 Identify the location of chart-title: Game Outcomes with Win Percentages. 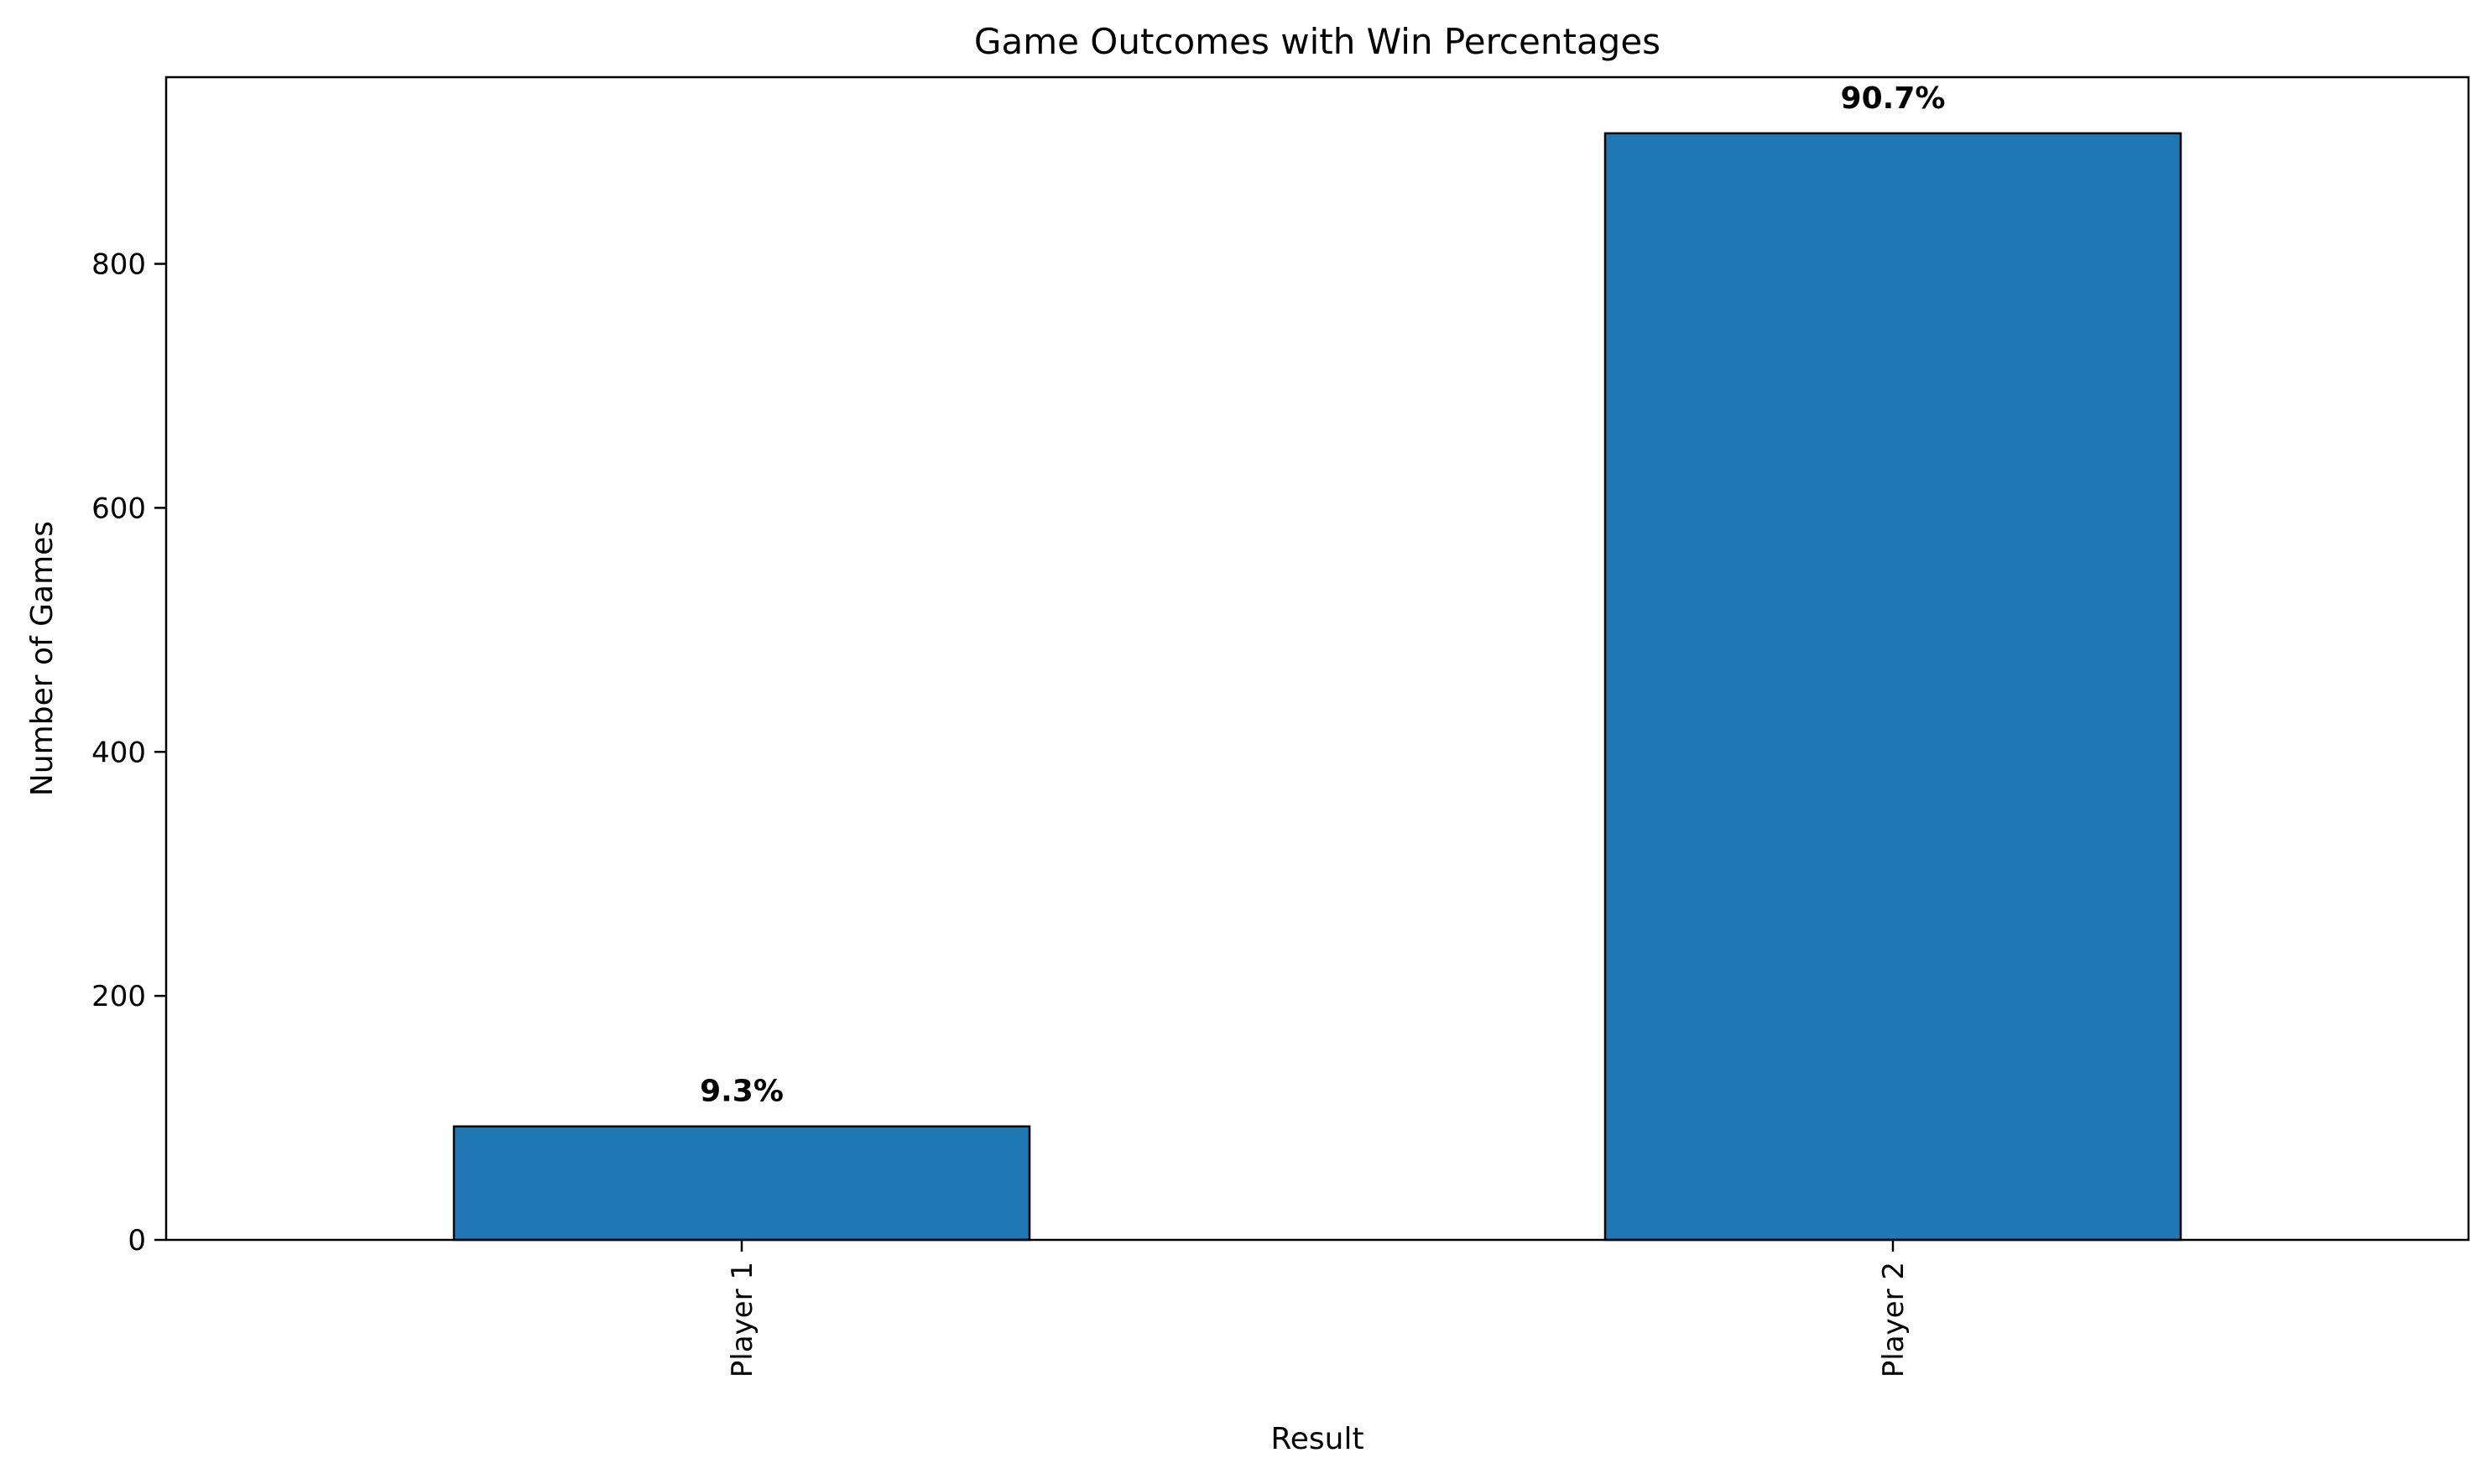
(1317, 41).